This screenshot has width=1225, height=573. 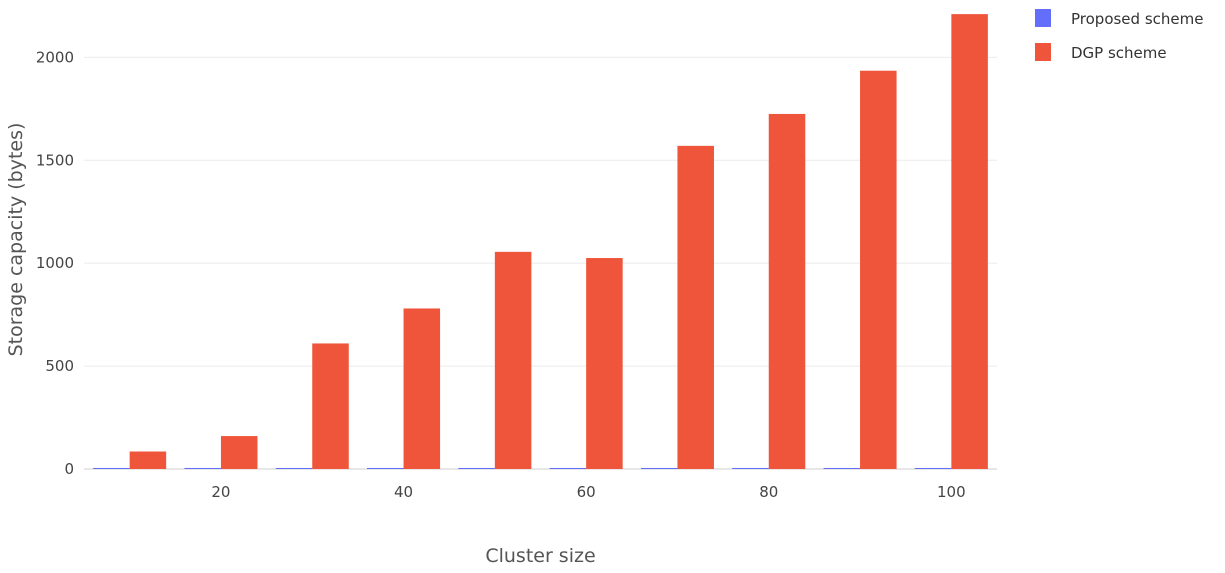 What do you see at coordinates (1119, 53) in the screenshot?
I see `legend-label-dgp: DGP scheme` at bounding box center [1119, 53].